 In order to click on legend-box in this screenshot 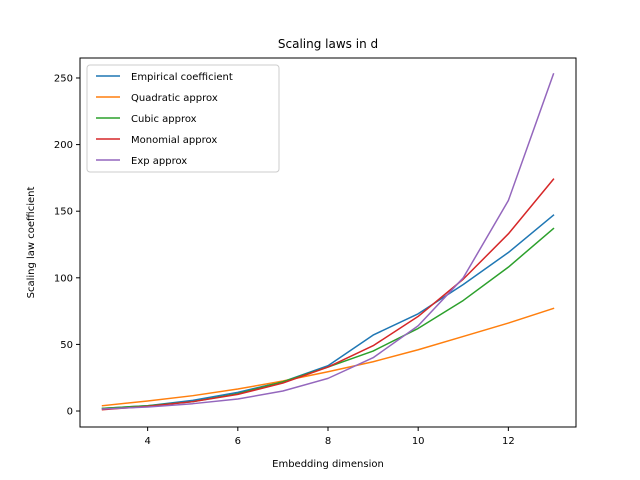, I will do `click(183, 118)`.